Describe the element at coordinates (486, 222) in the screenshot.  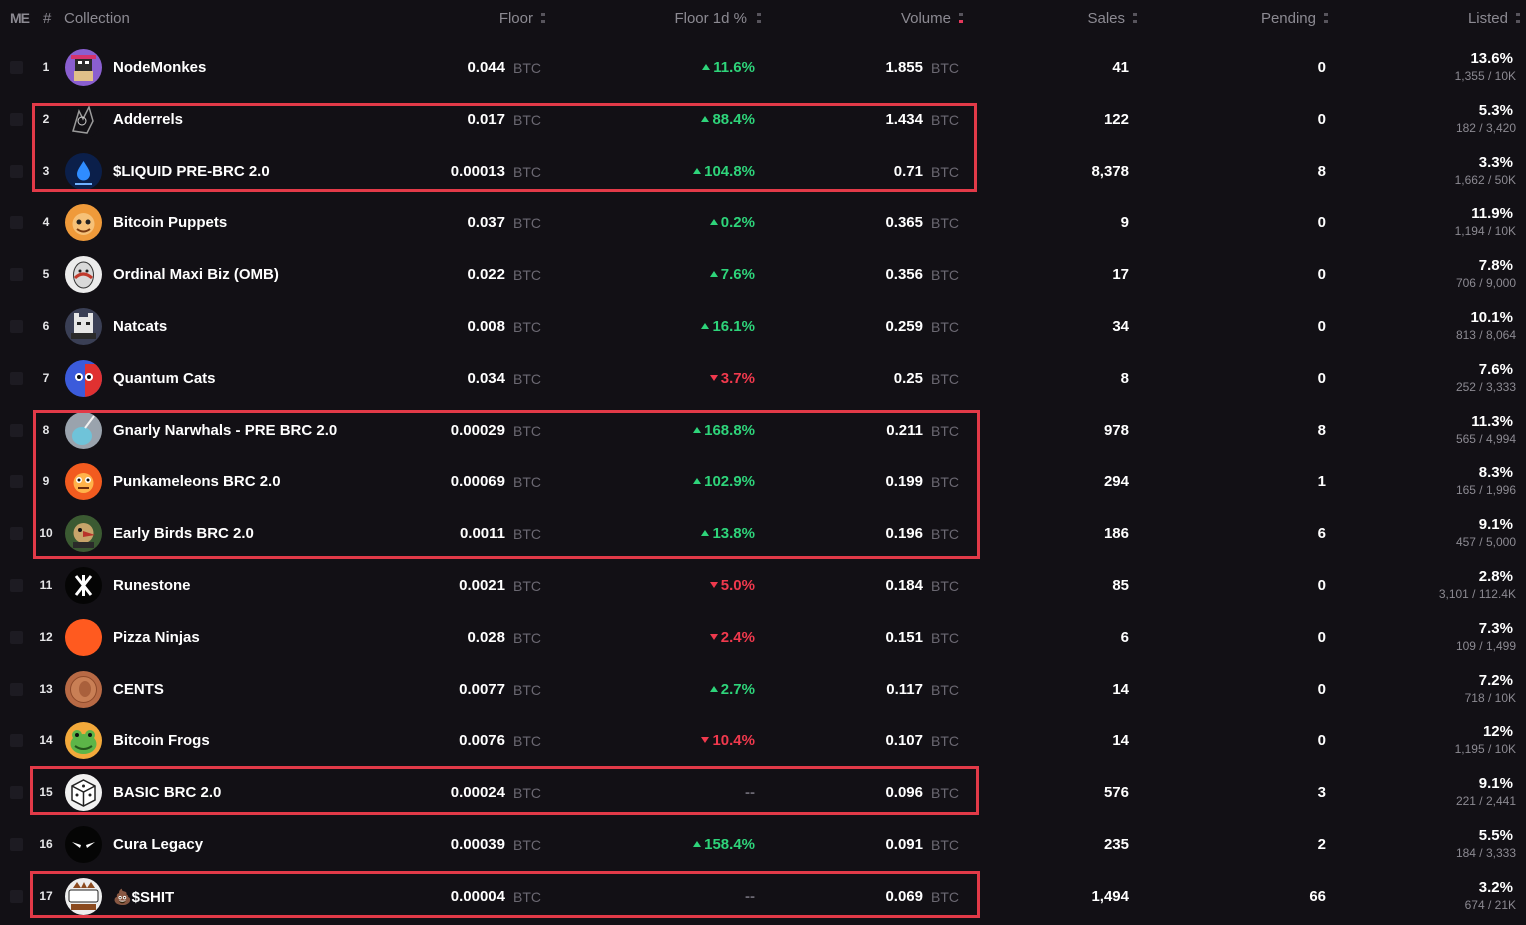
I see `floor-price: 0.037` at that location.